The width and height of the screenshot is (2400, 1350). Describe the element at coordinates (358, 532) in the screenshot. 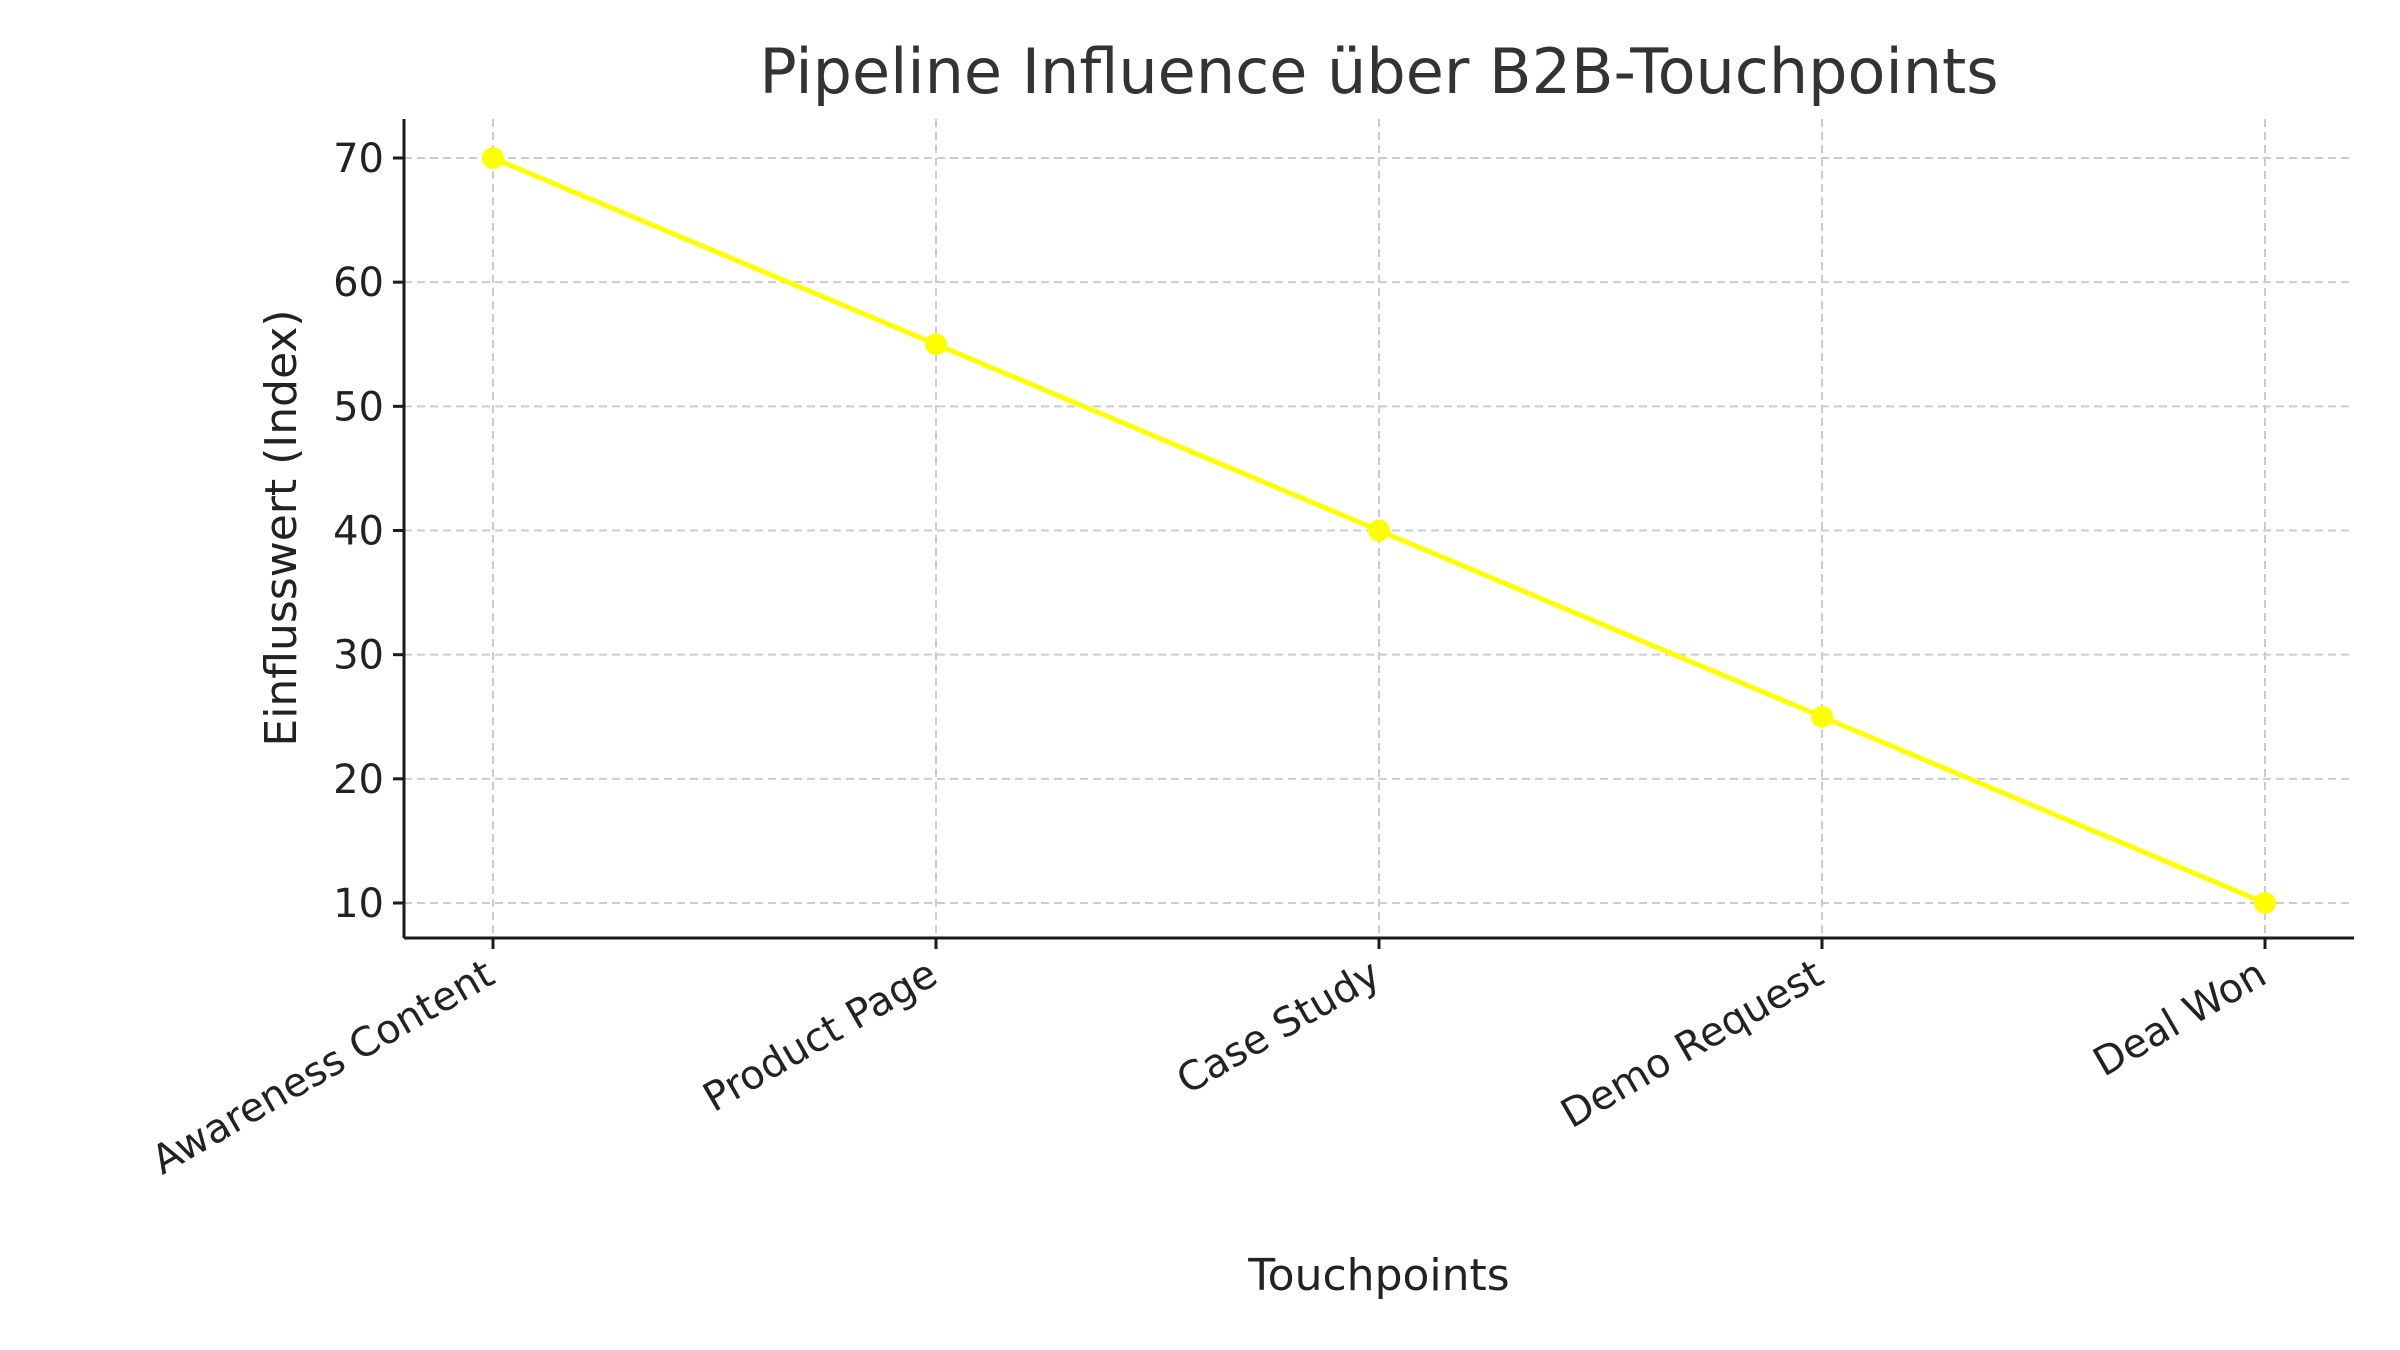

I see `y-tick-label: 40` at that location.